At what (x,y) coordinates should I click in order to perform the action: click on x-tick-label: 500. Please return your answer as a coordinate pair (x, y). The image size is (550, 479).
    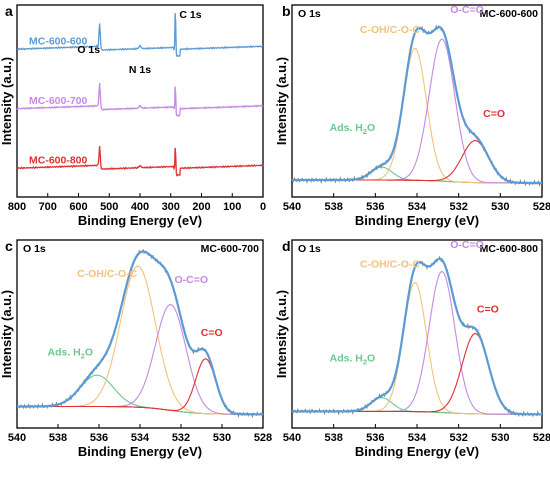
    Looking at the image, I should click on (109, 207).